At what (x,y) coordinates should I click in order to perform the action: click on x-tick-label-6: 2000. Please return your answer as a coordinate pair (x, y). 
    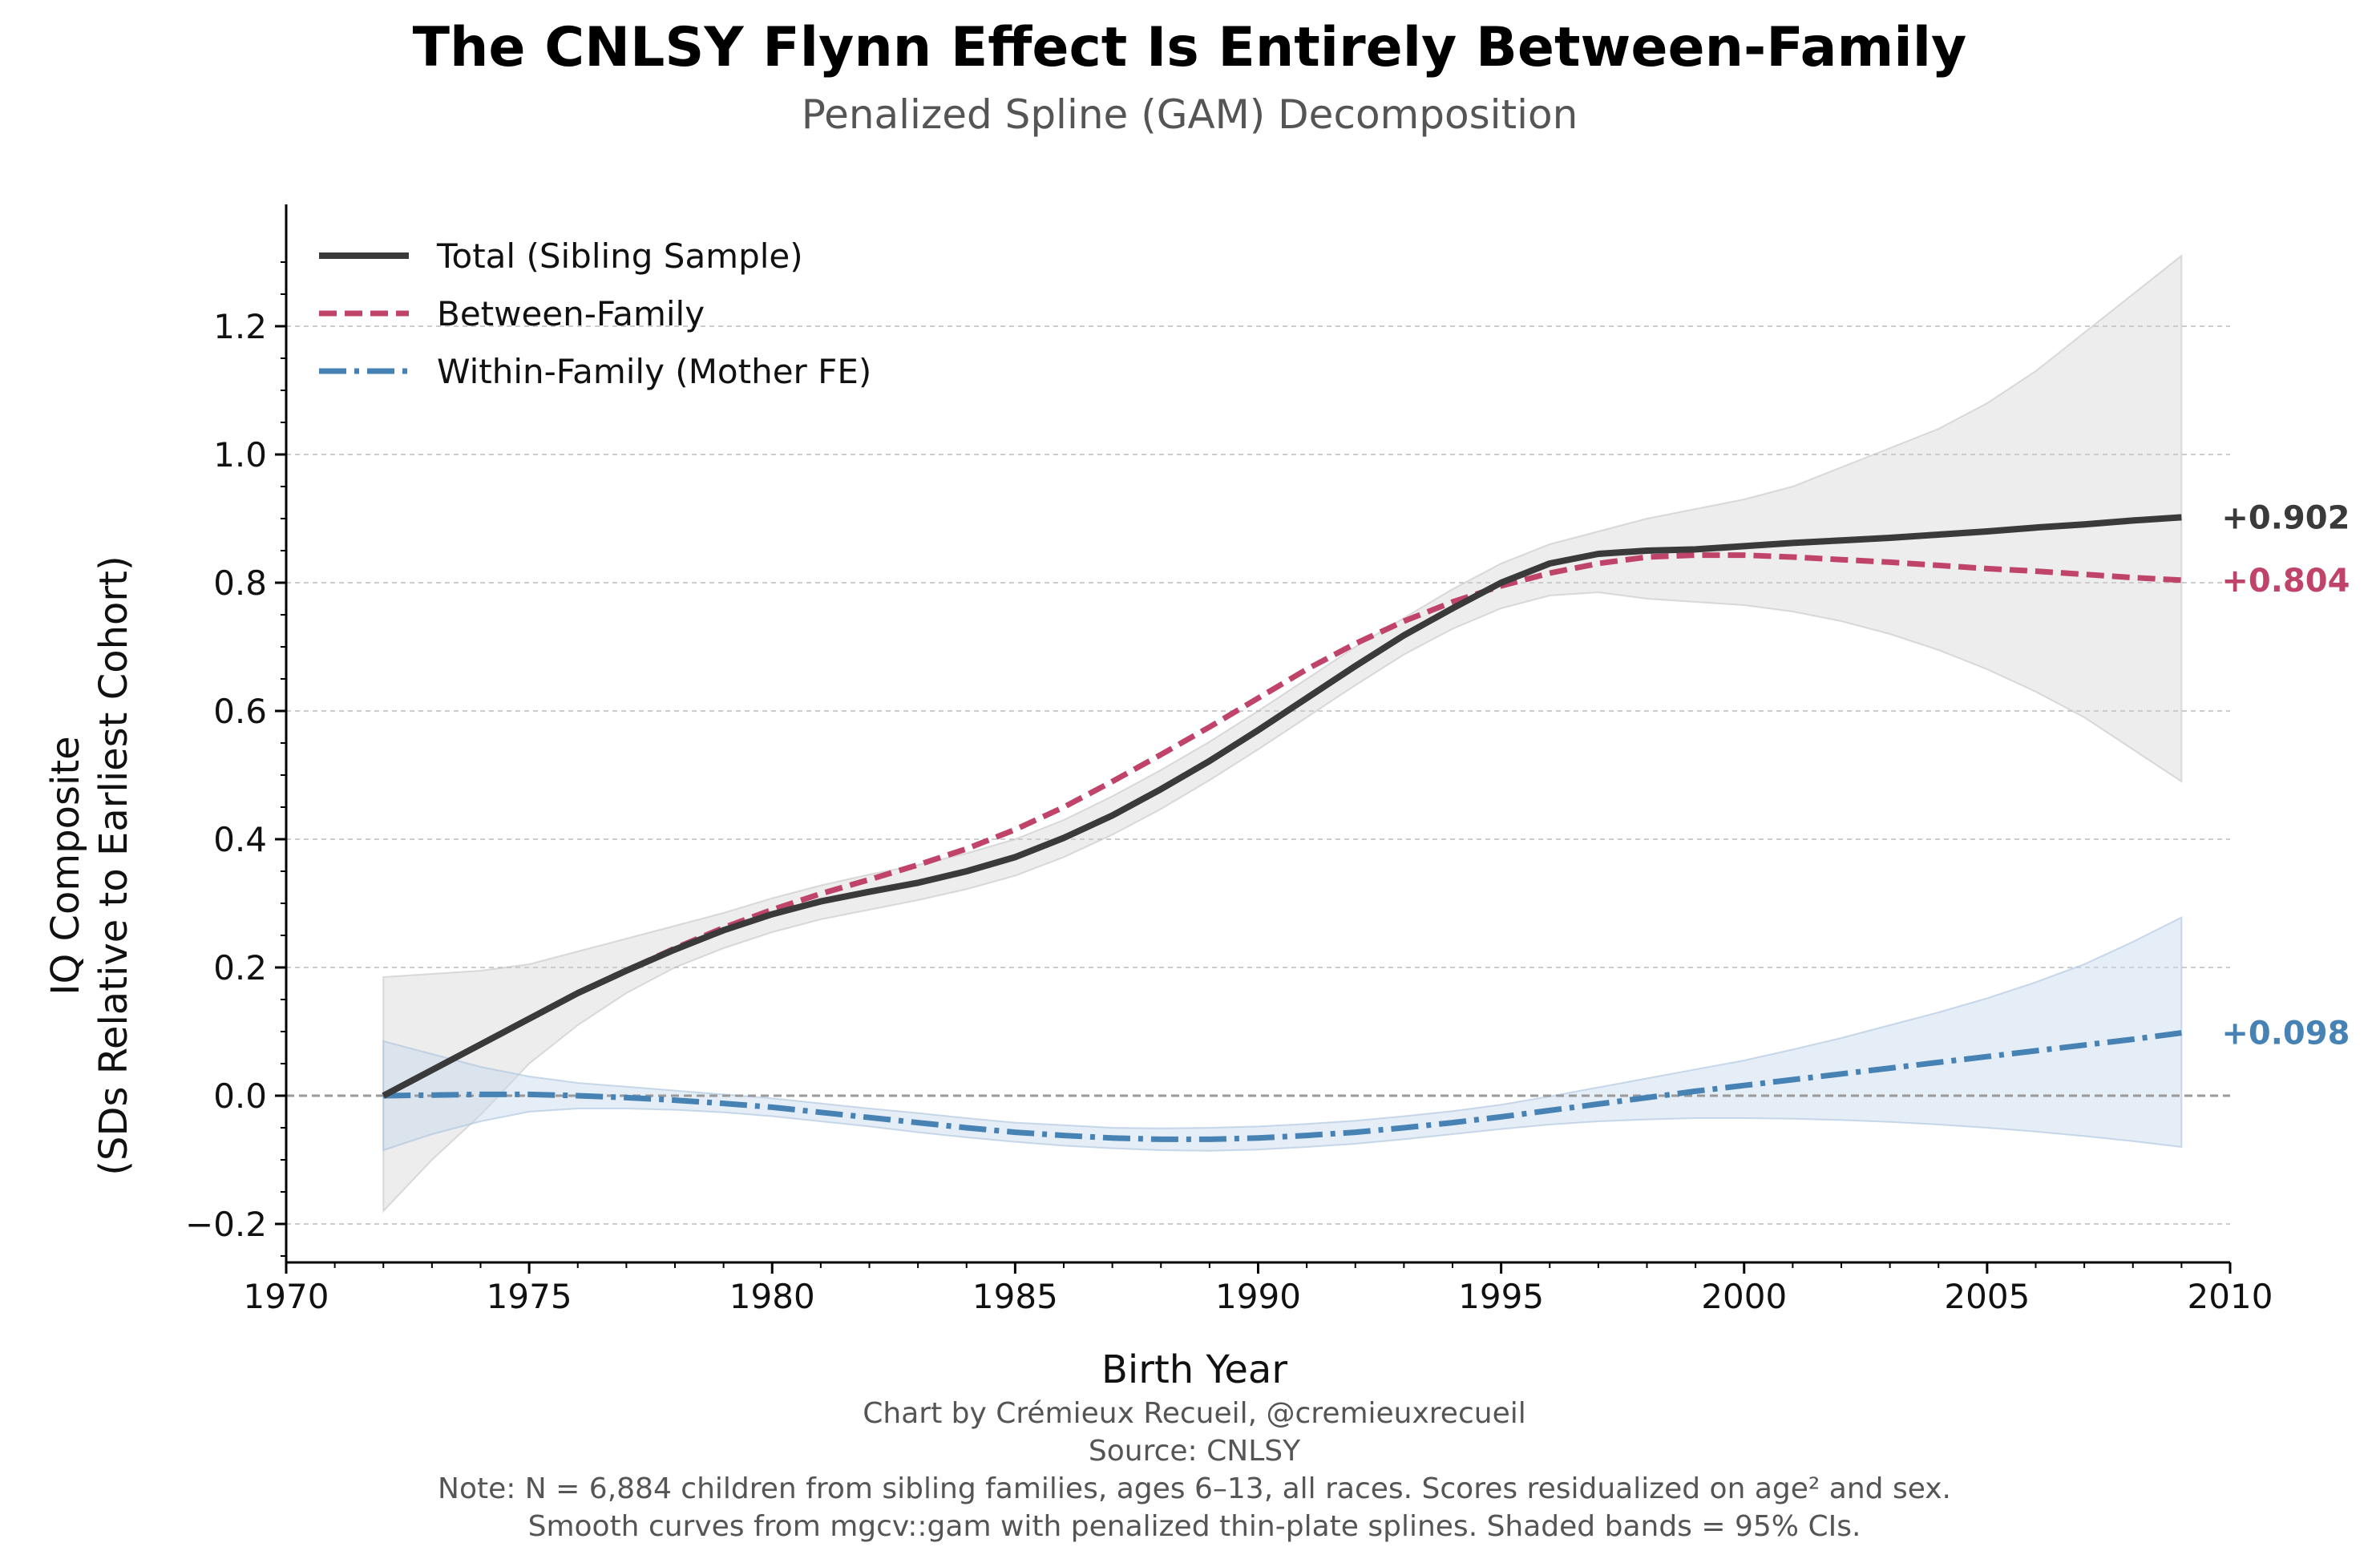
    Looking at the image, I should click on (1744, 1297).